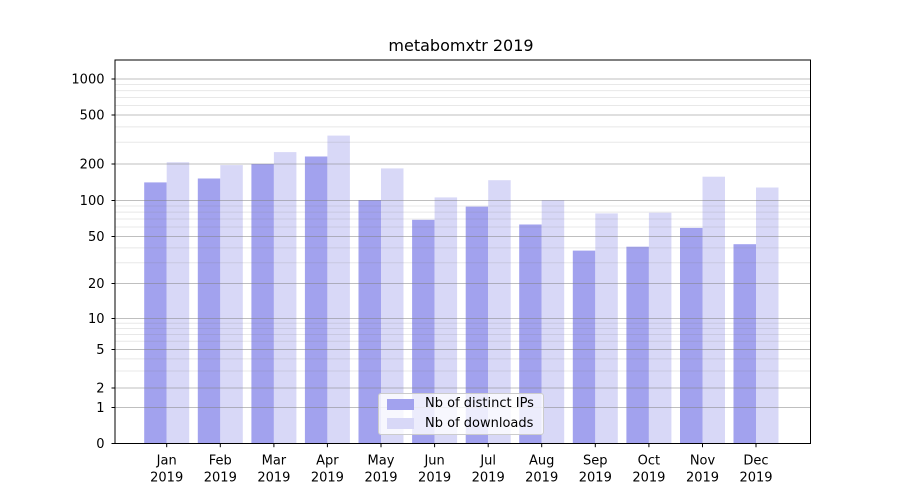  Describe the element at coordinates (262, 304) in the screenshot. I see `bar-distinct-ips-mar` at that location.